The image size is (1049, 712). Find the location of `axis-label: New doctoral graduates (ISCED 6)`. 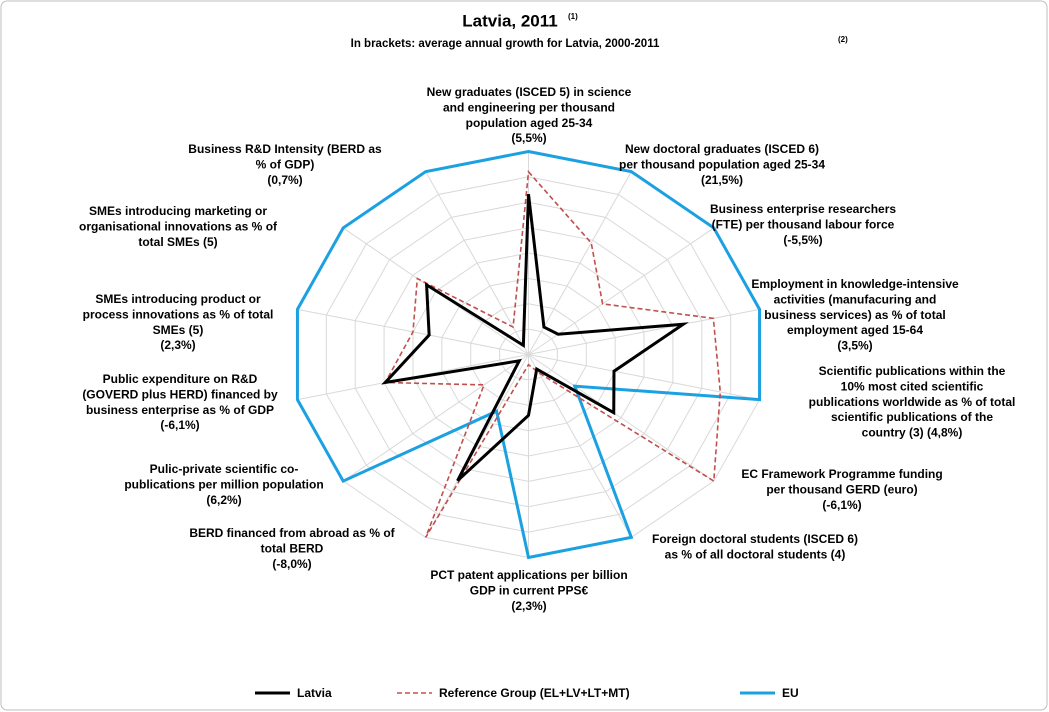

axis-label: New doctoral graduates (ISCED 6) is located at coordinates (722, 149).